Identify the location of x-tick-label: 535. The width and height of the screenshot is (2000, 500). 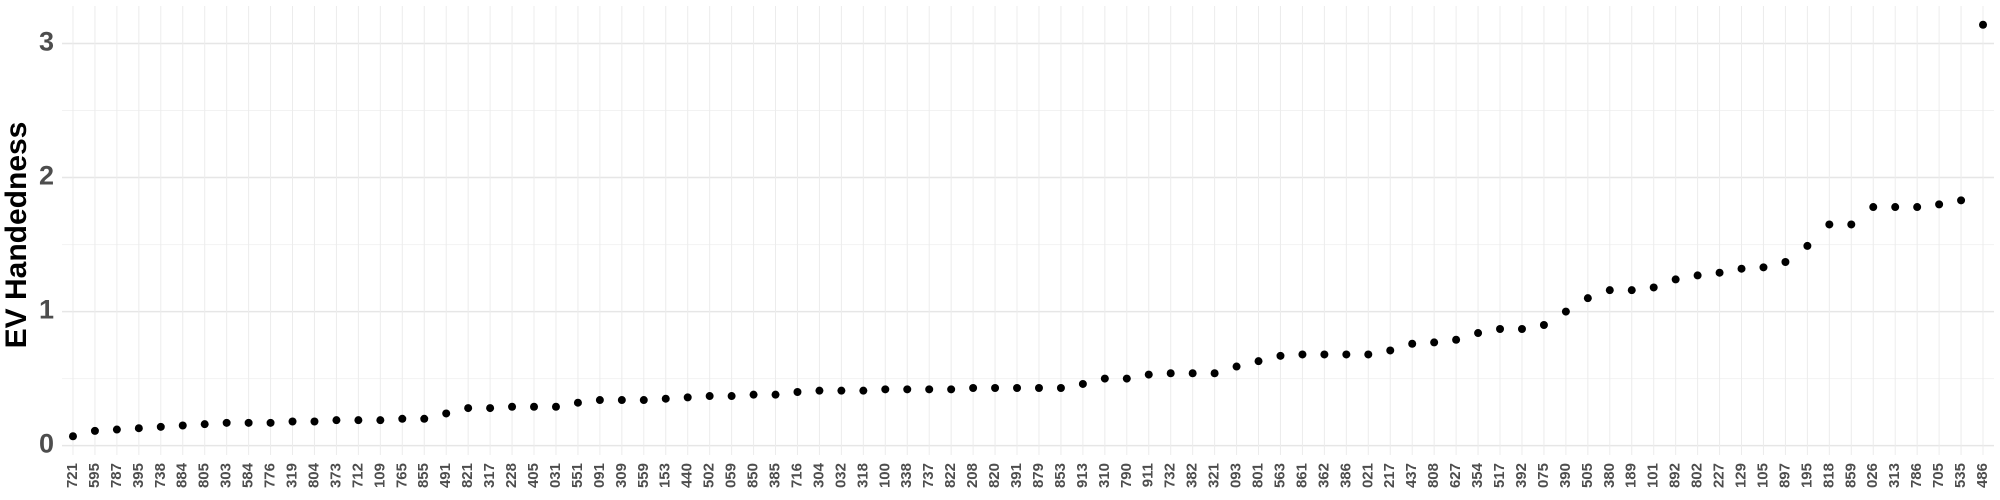
(1960, 475).